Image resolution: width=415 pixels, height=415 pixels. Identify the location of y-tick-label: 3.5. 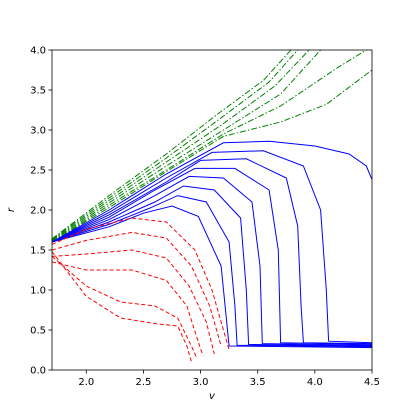
(38, 91).